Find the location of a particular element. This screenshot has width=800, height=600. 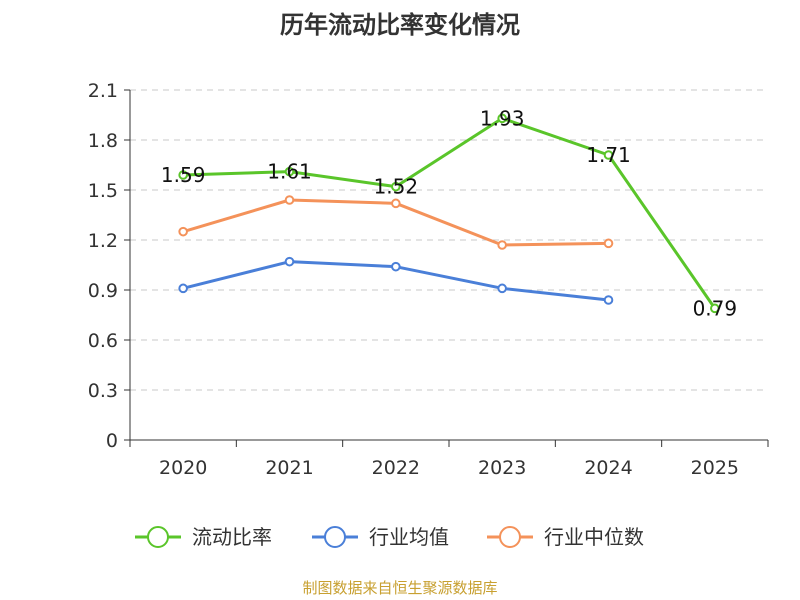

y-tick-label: 0.6 is located at coordinates (103, 341).